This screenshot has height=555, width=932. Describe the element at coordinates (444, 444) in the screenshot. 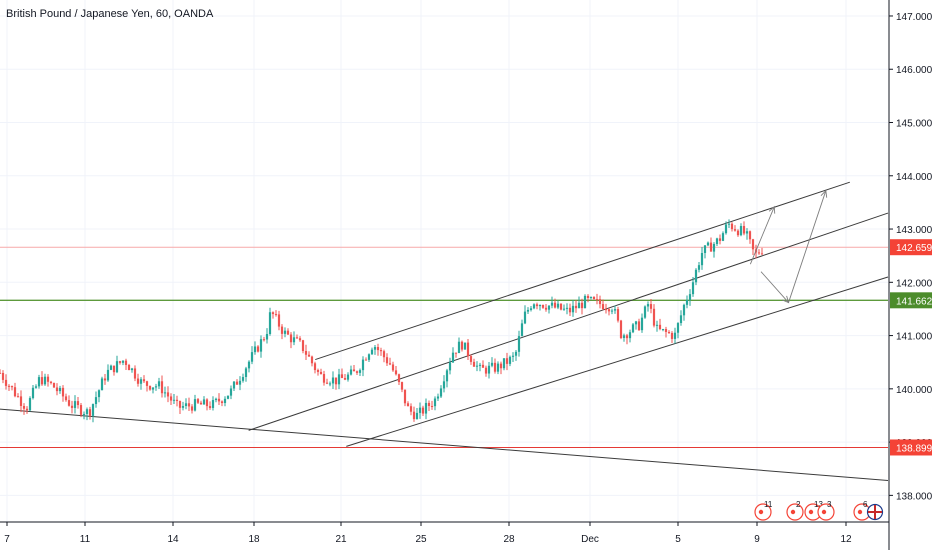

I see `trend-line` at that location.